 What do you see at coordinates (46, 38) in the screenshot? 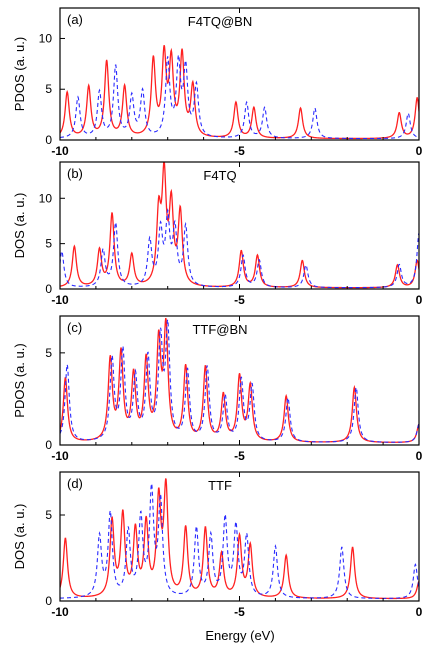
I see `y-tick-label-a-2: 10` at bounding box center [46, 38].